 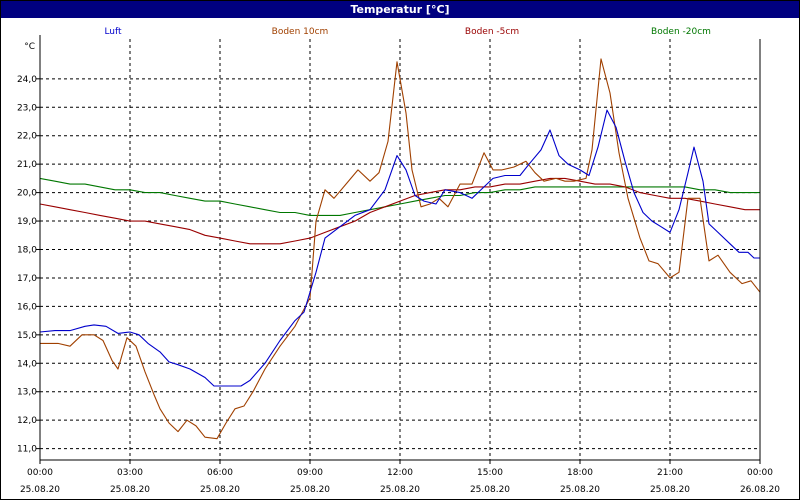 What do you see at coordinates (492, 32) in the screenshot?
I see `legend-entry: Boden -5cm` at bounding box center [492, 32].